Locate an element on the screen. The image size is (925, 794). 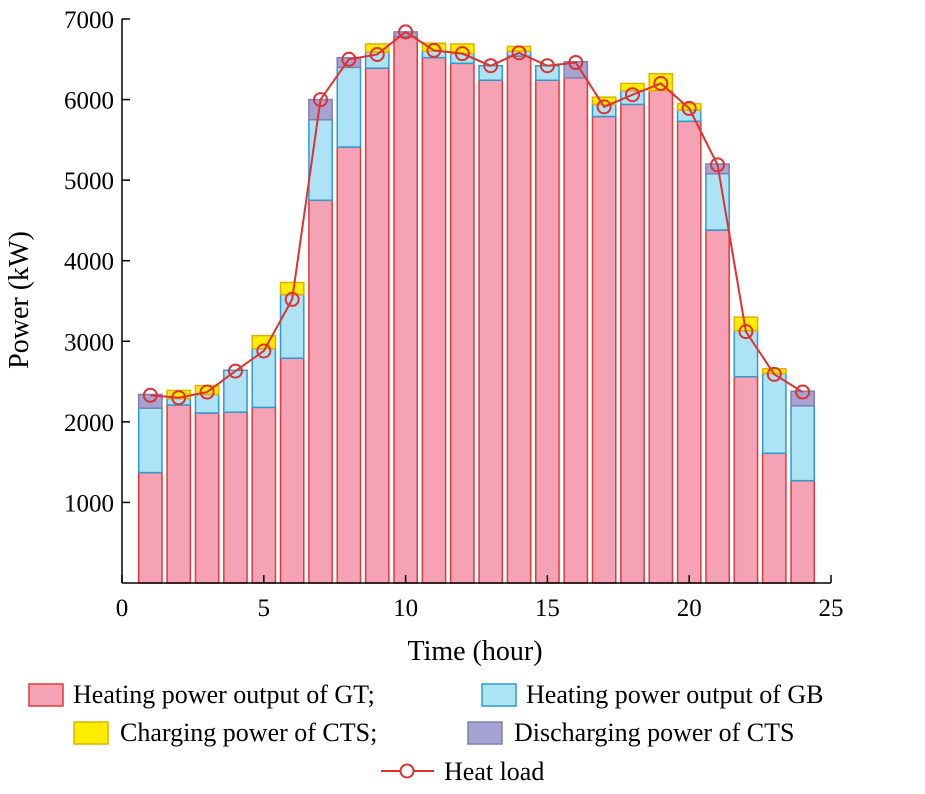
legend-label-heat-load: Heat load is located at coordinates (494, 771).